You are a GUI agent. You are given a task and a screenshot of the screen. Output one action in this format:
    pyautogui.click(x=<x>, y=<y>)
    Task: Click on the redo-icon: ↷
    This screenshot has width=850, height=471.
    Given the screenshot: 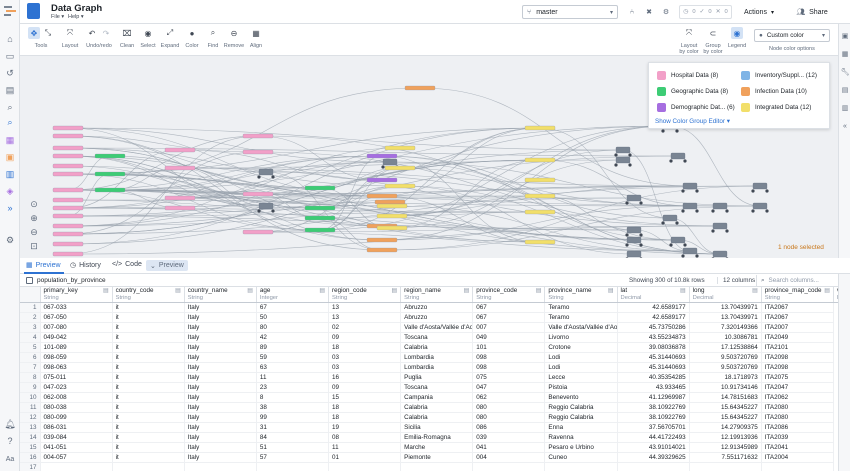 What is the action you would take?
    pyautogui.click(x=106, y=33)
    